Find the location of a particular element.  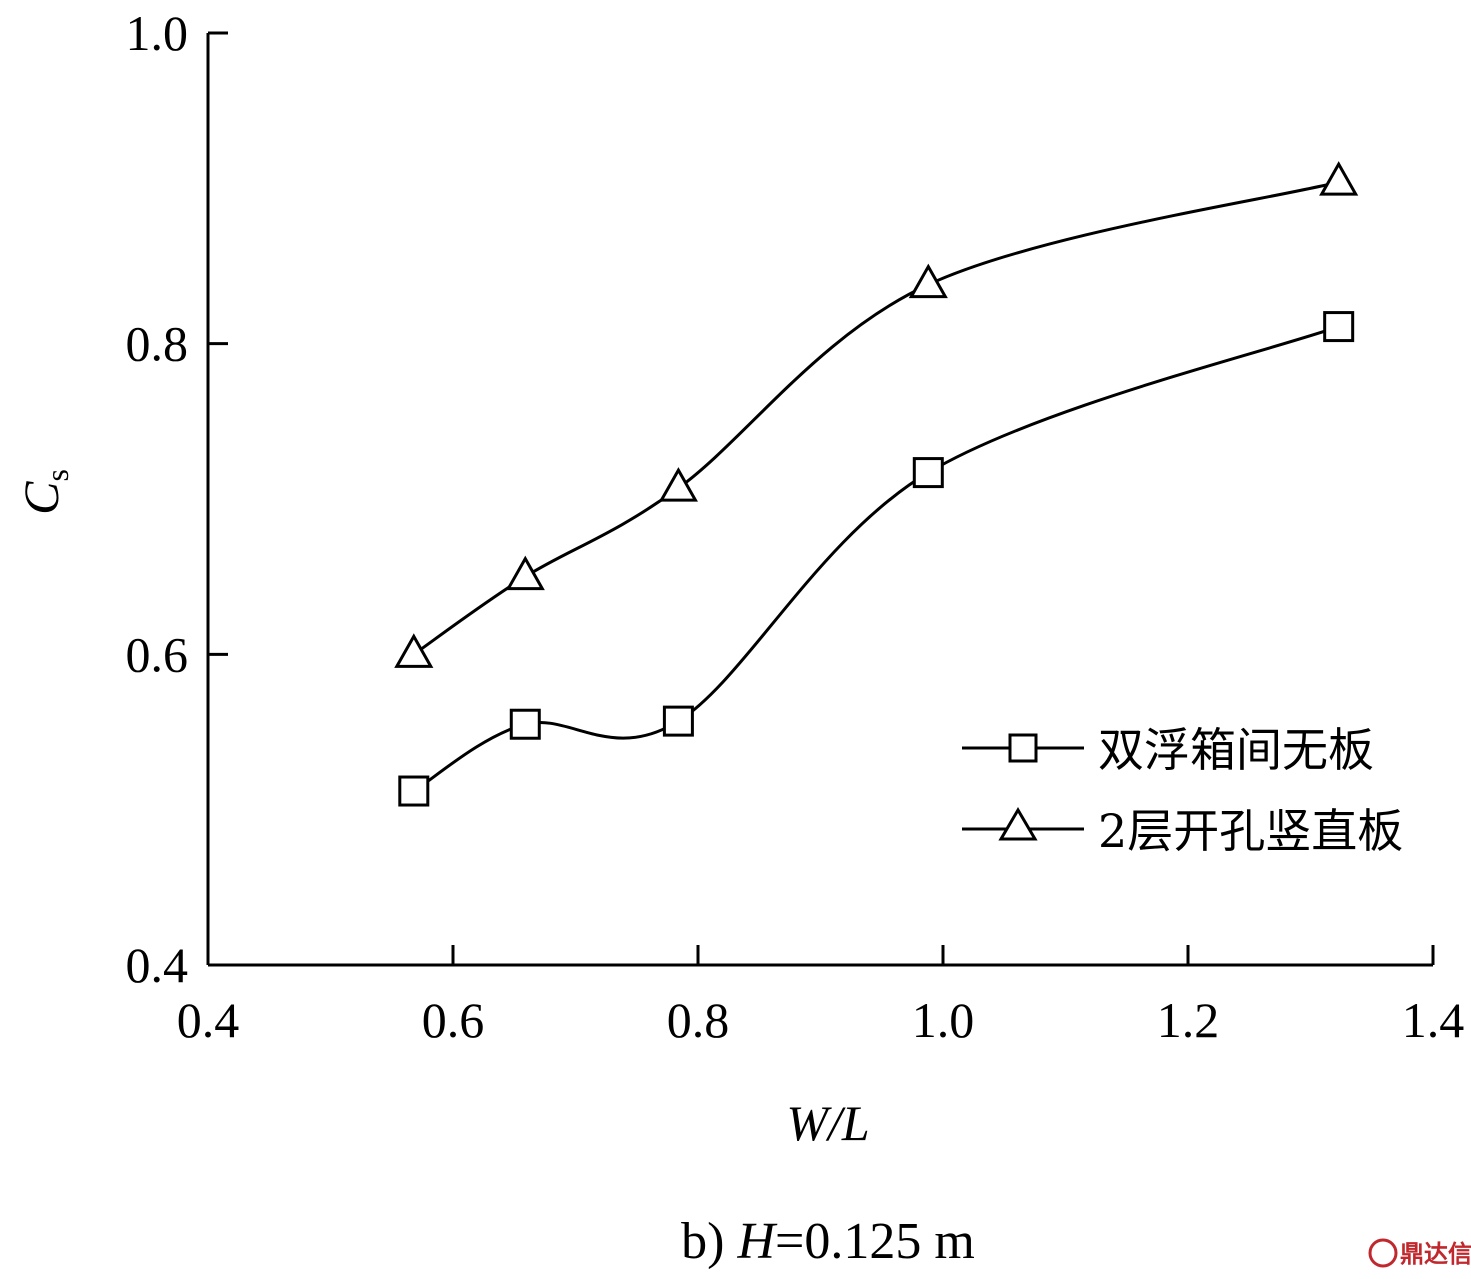

y-axis-title: Cs is located at coordinates (44, 492).